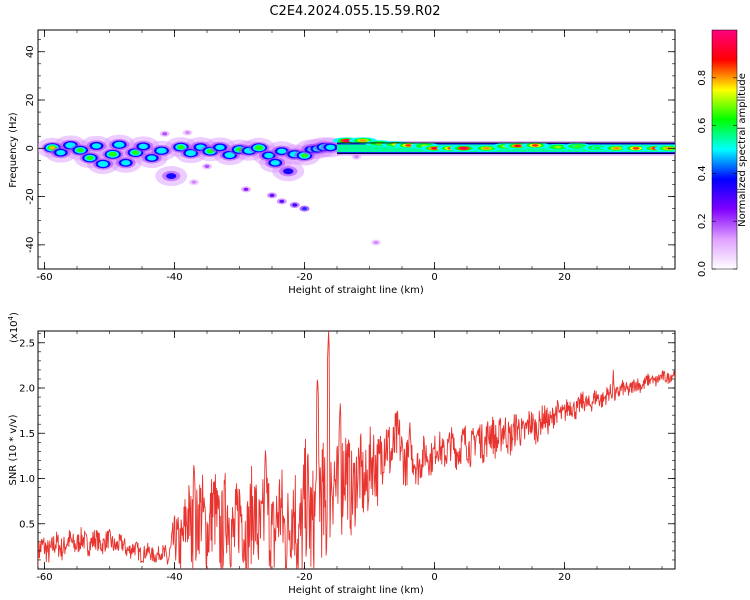 The height and width of the screenshot is (600, 750). I want to click on y-tick-label: 40, so click(30, 51).